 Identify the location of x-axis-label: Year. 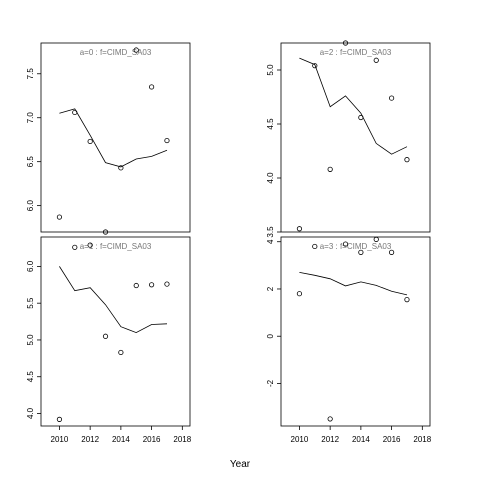
(240, 464).